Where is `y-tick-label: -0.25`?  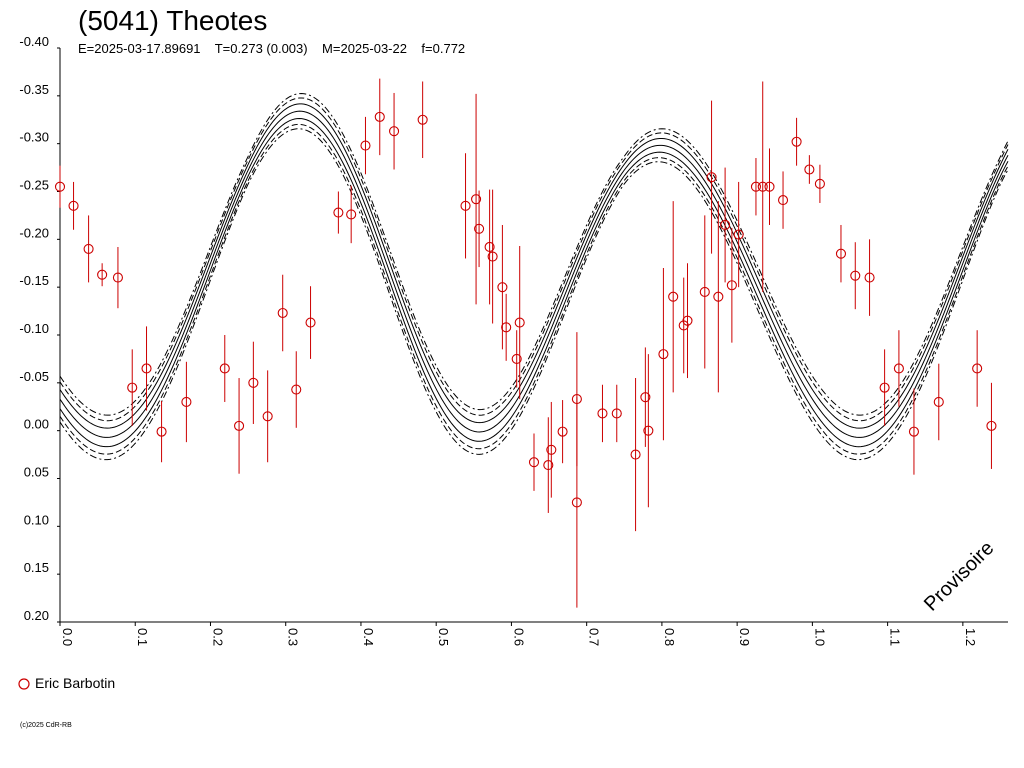
y-tick-label: -0.25 is located at coordinates (34, 185).